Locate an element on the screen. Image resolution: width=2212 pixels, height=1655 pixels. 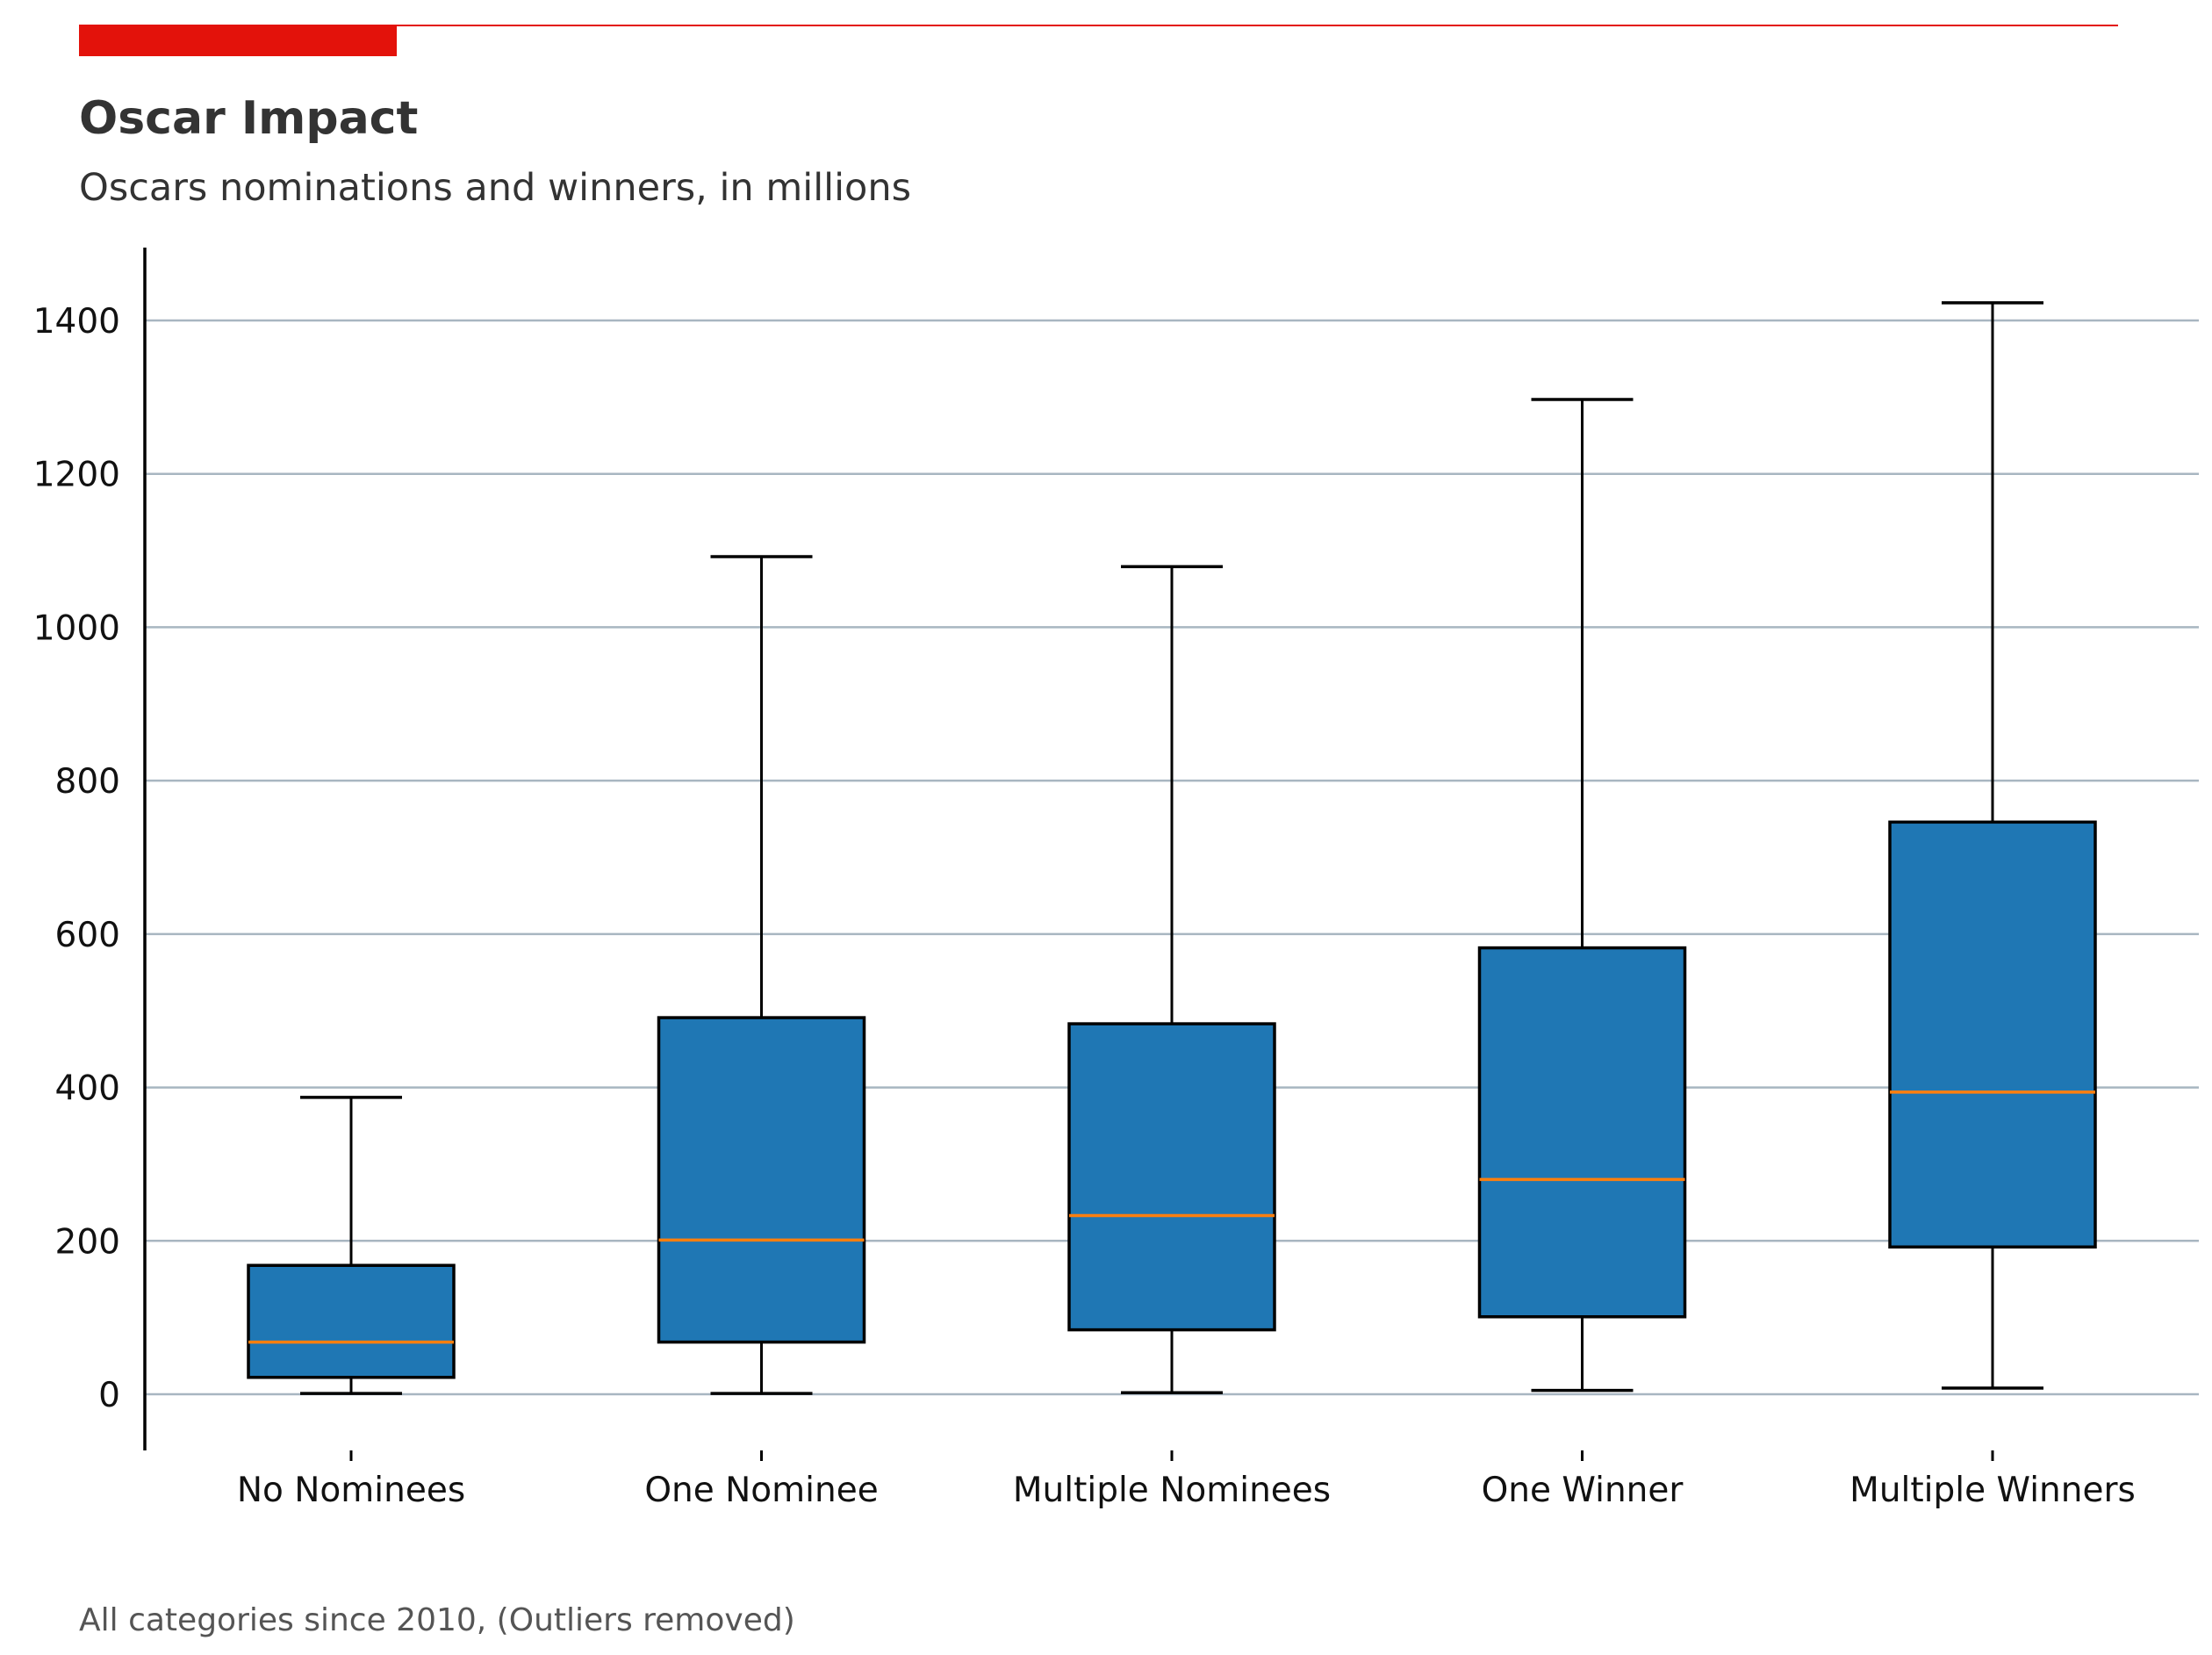
x-tick-label-0: No Nominees is located at coordinates (351, 1490).